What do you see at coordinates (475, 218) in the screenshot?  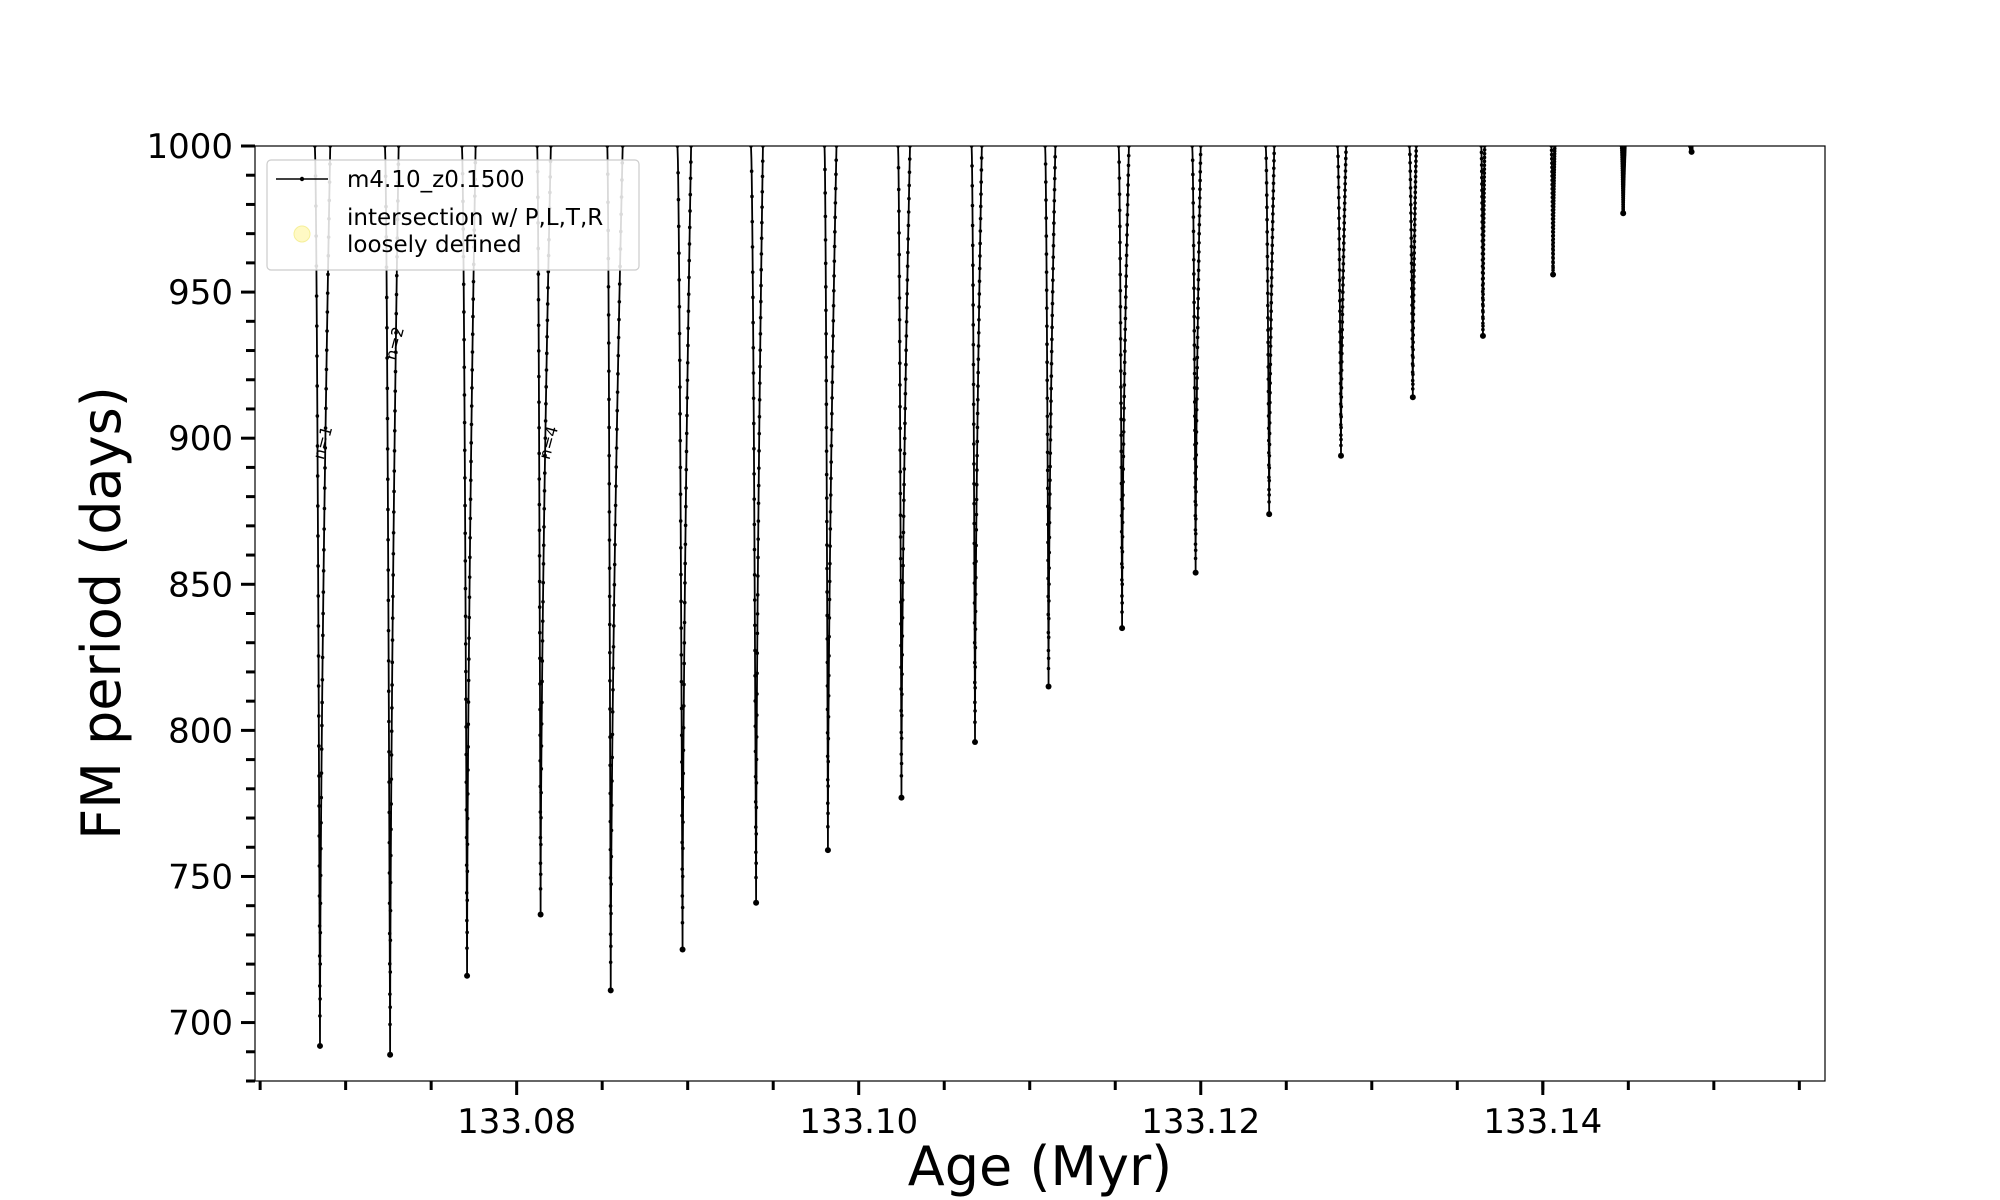 I see `legend-label-line: intersection w/ P,L,T,R` at bounding box center [475, 218].